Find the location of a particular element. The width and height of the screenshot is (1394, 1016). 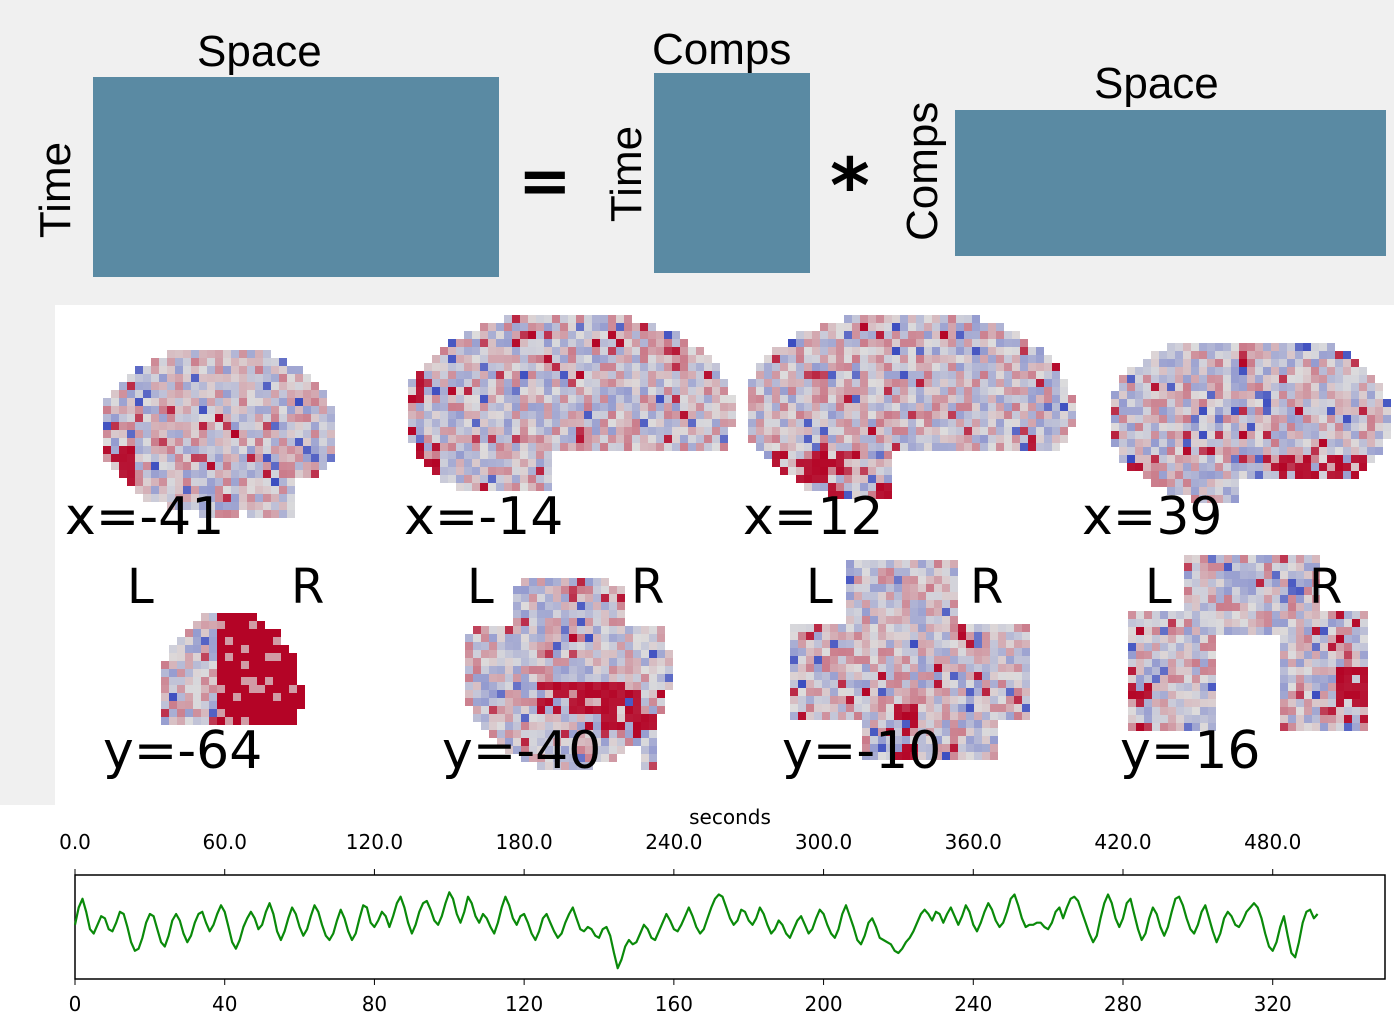

sagittal-label-3: x=12 is located at coordinates (813, 517).